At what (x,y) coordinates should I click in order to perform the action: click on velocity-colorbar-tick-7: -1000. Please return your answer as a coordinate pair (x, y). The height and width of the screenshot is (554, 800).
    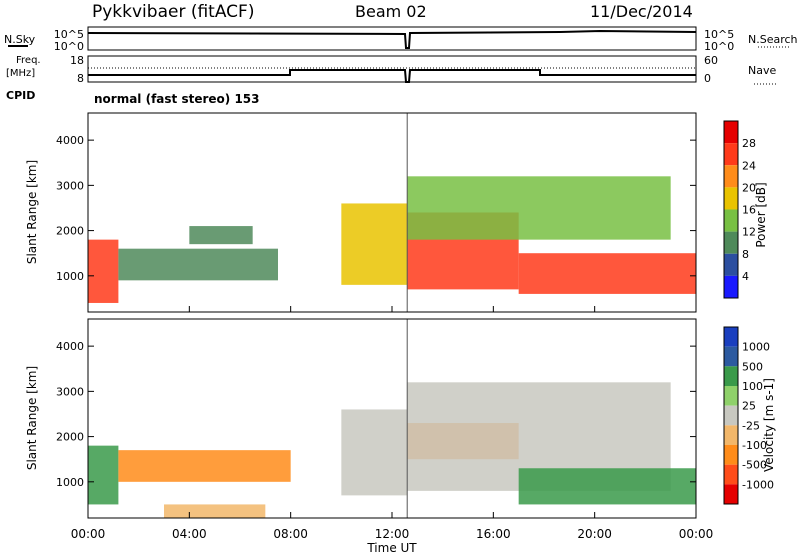
    Looking at the image, I should click on (758, 484).